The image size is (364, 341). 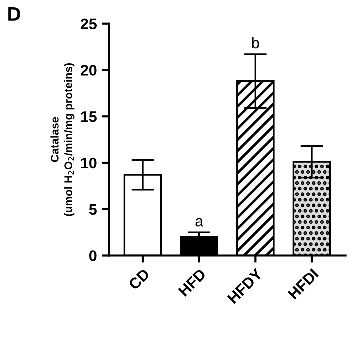 I want to click on annotation: a, so click(x=200, y=222).